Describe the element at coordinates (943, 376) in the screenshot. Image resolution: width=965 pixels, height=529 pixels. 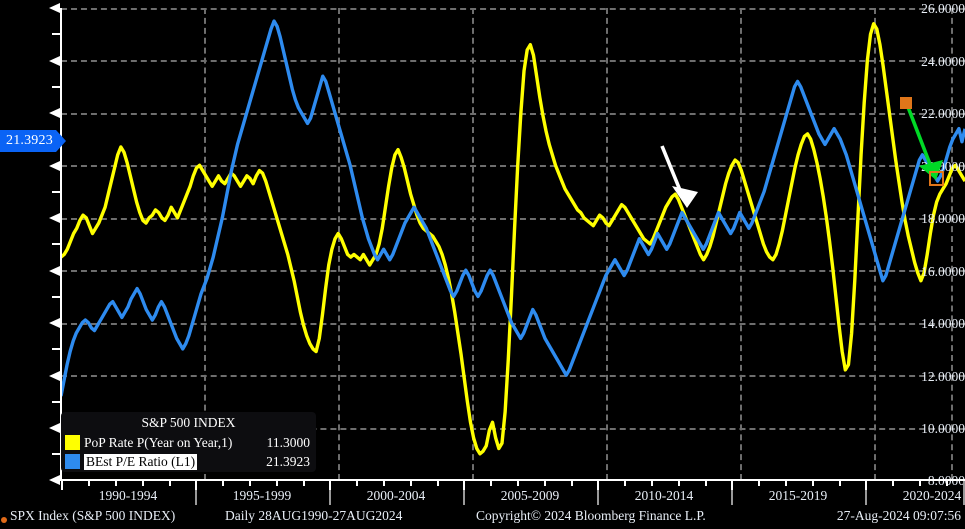
I see `y-tick-label: 12.0000` at that location.